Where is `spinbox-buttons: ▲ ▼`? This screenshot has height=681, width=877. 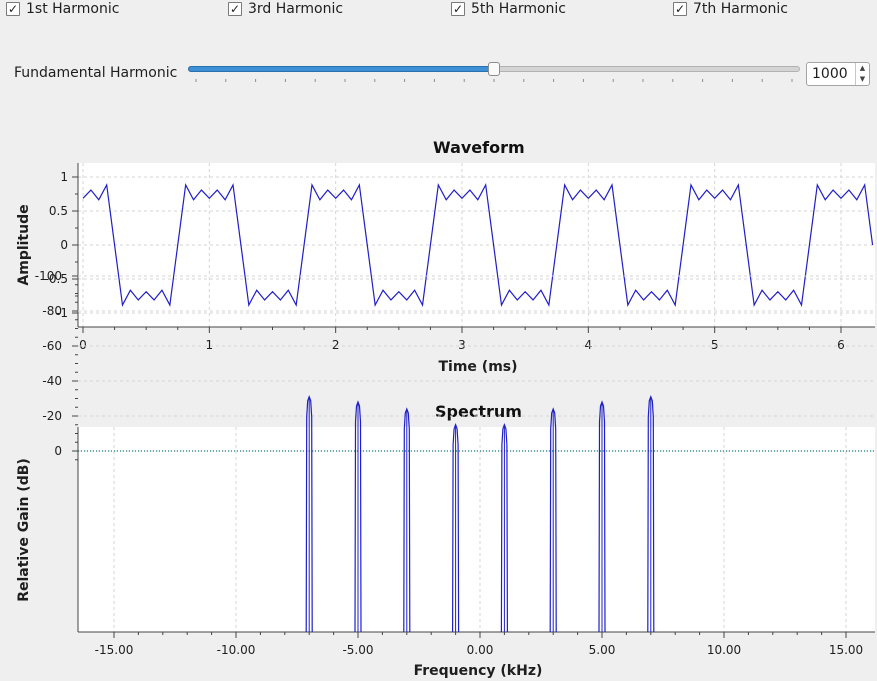
spinbox-buttons: ▲ ▼ is located at coordinates (862, 74).